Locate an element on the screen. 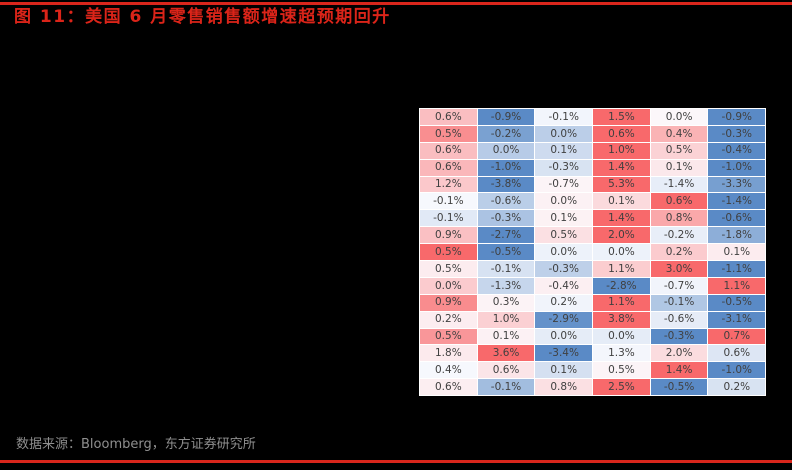 The width and height of the screenshot is (792, 470). heatmap-cell: 5.3% is located at coordinates (621, 184).